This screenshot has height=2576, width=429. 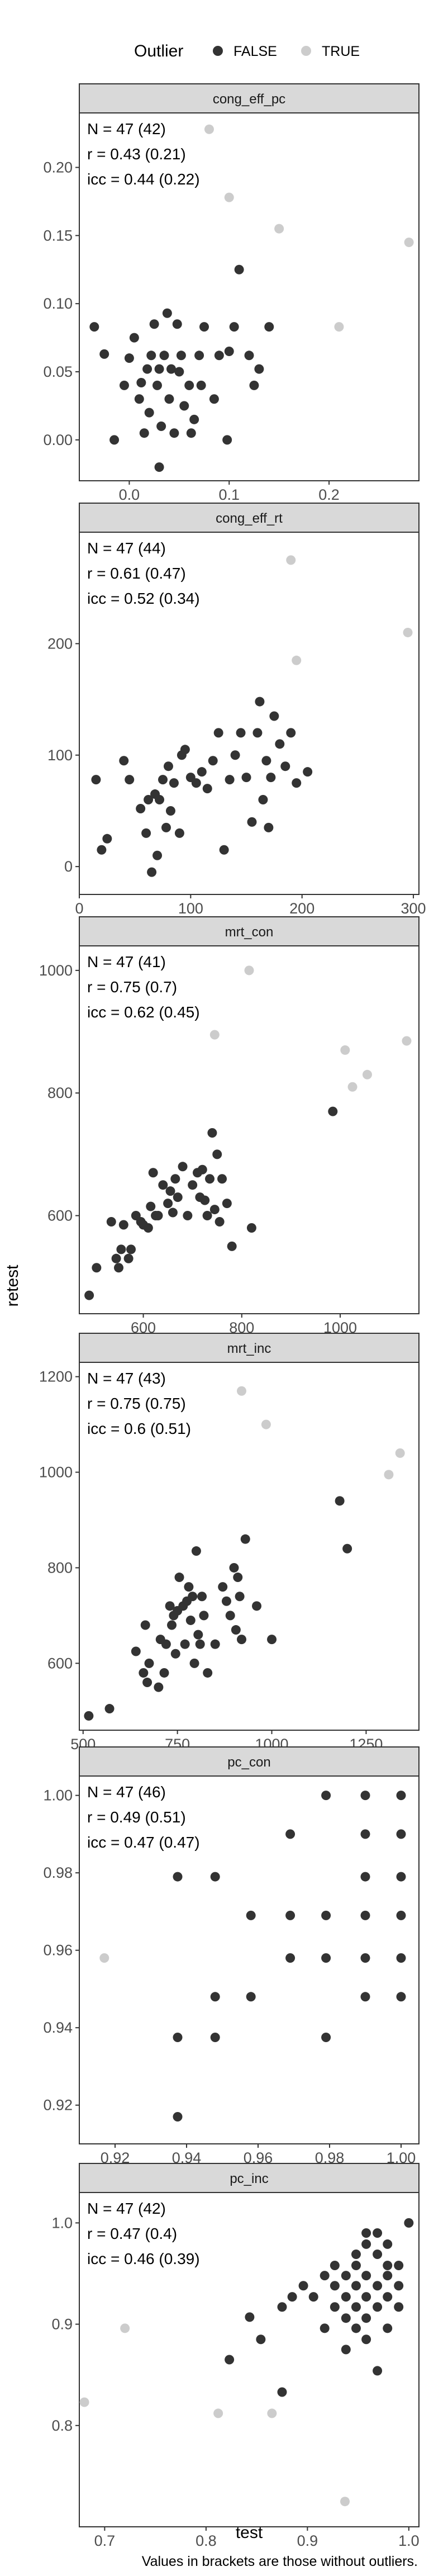 I want to click on x-tick-label: 0.8, so click(x=206, y=2541).